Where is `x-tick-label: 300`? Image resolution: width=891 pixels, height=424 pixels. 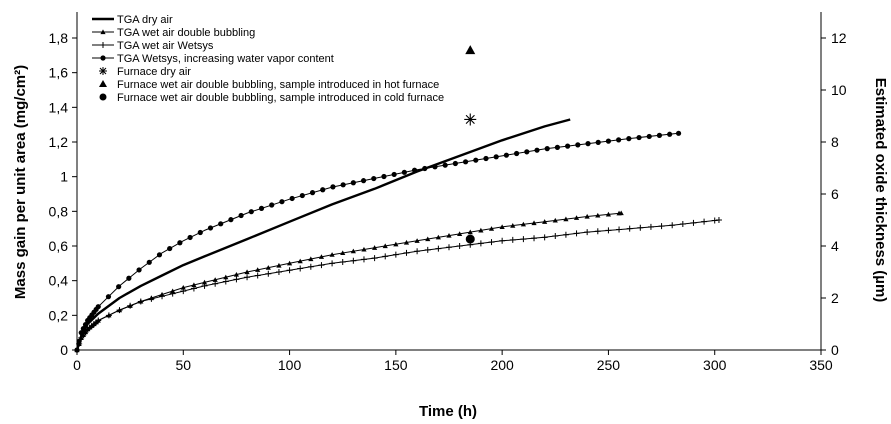
x-tick-label: 300 is located at coordinates (715, 365).